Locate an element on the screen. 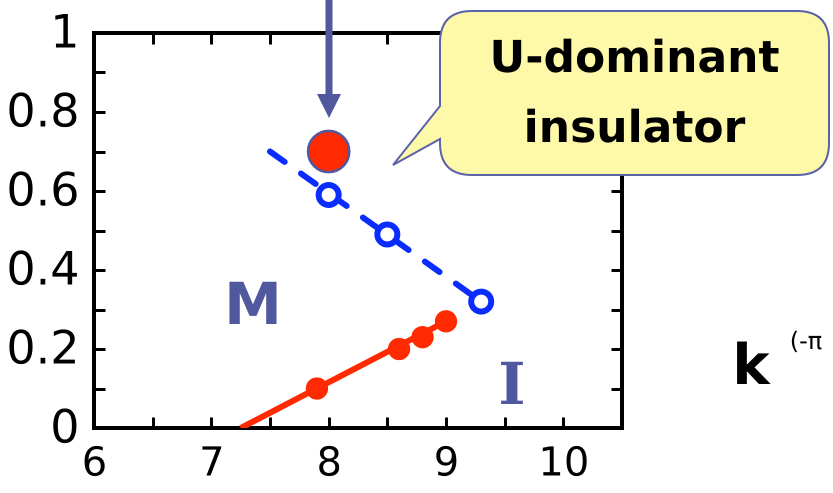 The height and width of the screenshot is (493, 833). x-tick-label: 8 is located at coordinates (329, 463).